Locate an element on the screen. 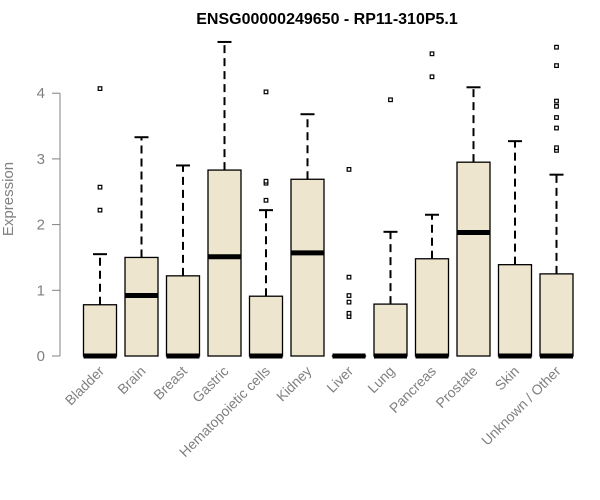 The height and width of the screenshot is (500, 600). box-unknown-other is located at coordinates (556, 201).